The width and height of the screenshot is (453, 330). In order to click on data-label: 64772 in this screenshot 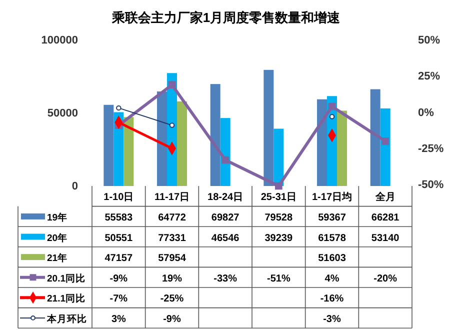, I will do `click(172, 218)`.